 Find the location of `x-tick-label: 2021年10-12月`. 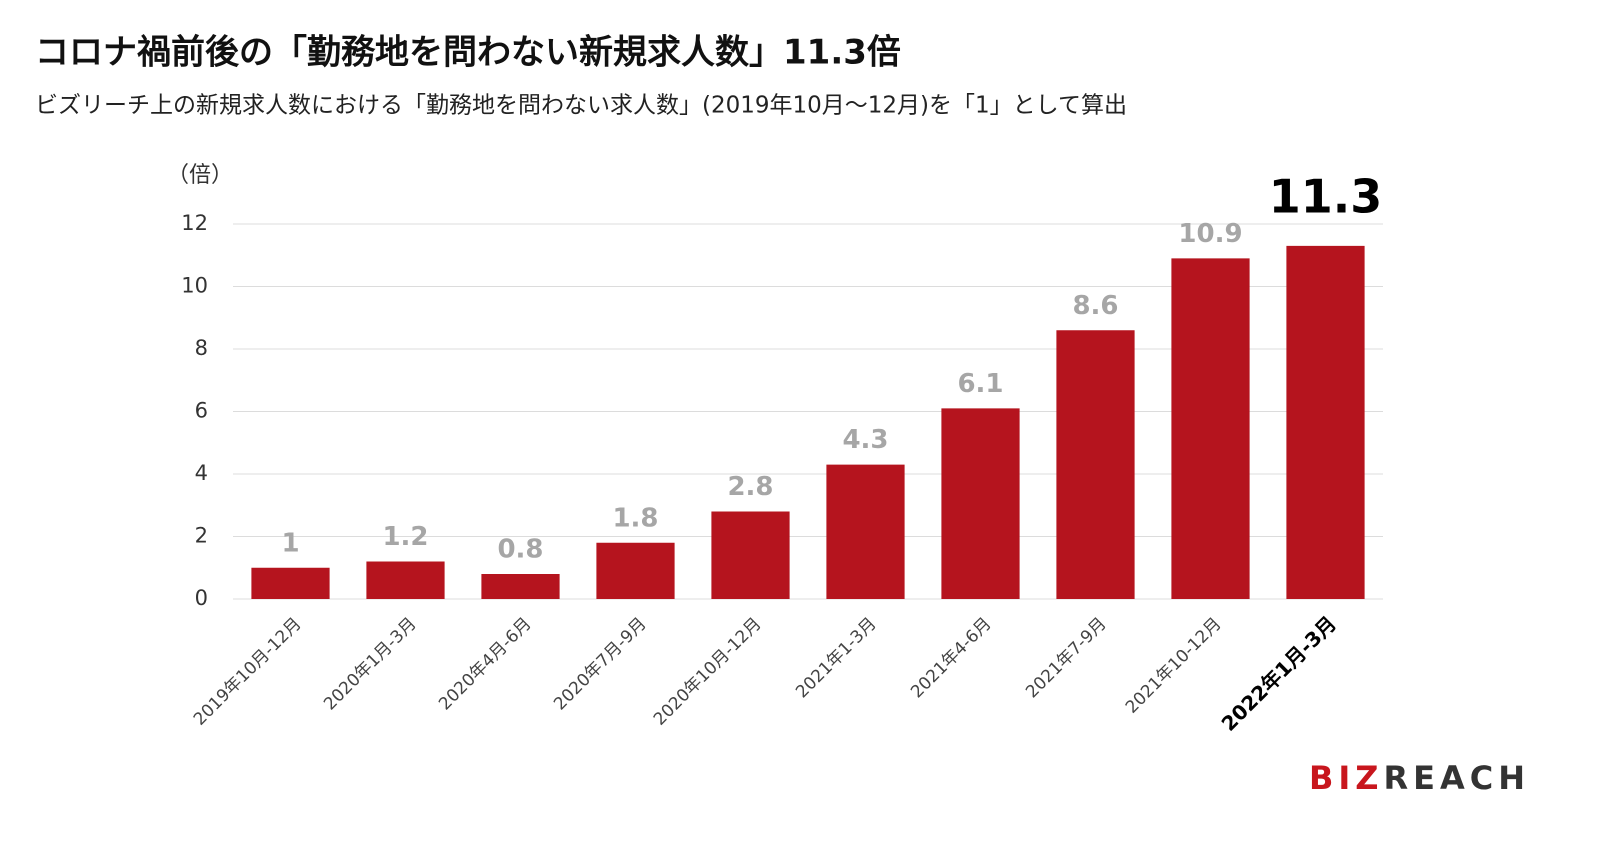

x-tick-label: 2021年10-12月 is located at coordinates (1174, 666).